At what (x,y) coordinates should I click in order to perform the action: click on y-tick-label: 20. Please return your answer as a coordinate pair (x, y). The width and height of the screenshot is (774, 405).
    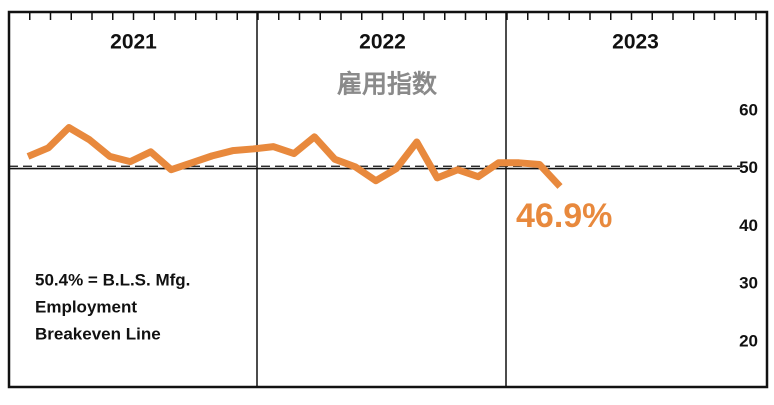
    Looking at the image, I should click on (748, 340).